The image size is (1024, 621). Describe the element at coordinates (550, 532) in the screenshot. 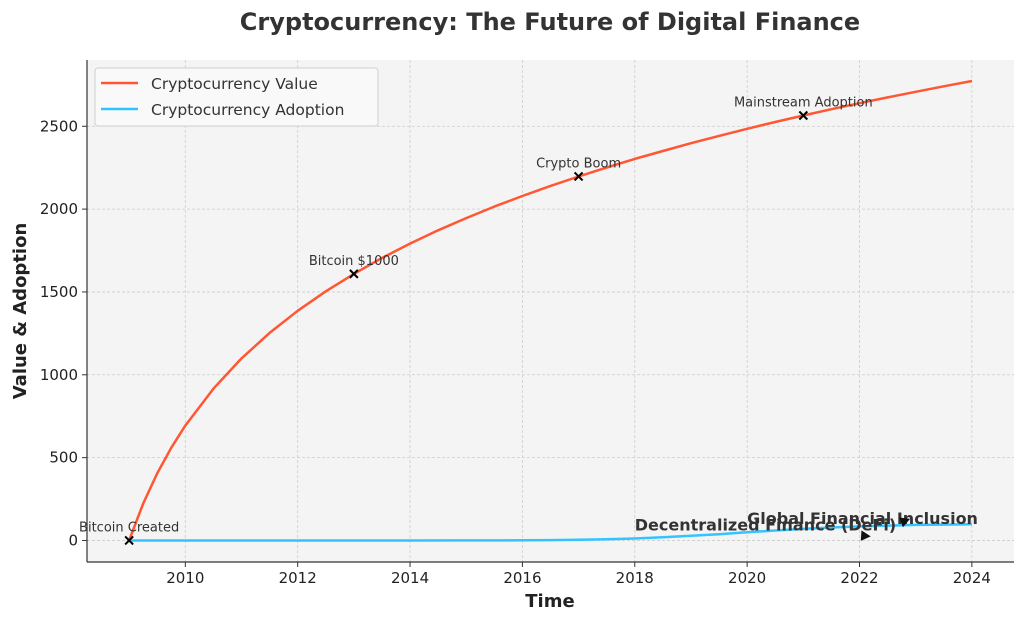

I see `series-line-adoption` at that location.